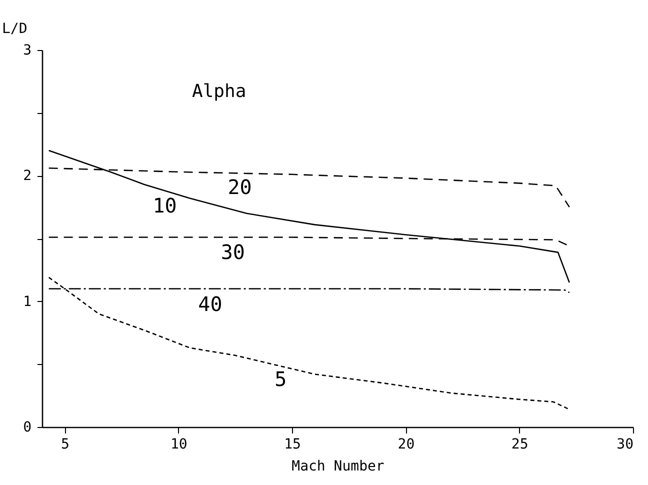 The width and height of the screenshot is (648, 485). I want to click on y-axis-title: L/D, so click(15, 29).